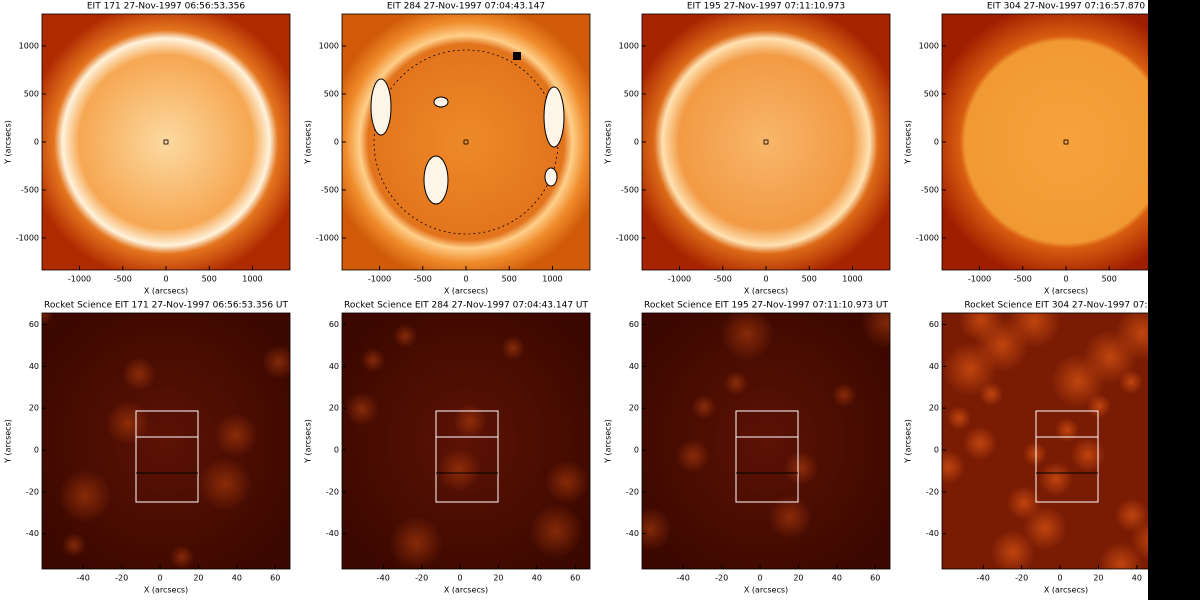 This screenshot has width=1200, height=600. I want to click on y-tick-label: 500, so click(631, 93).